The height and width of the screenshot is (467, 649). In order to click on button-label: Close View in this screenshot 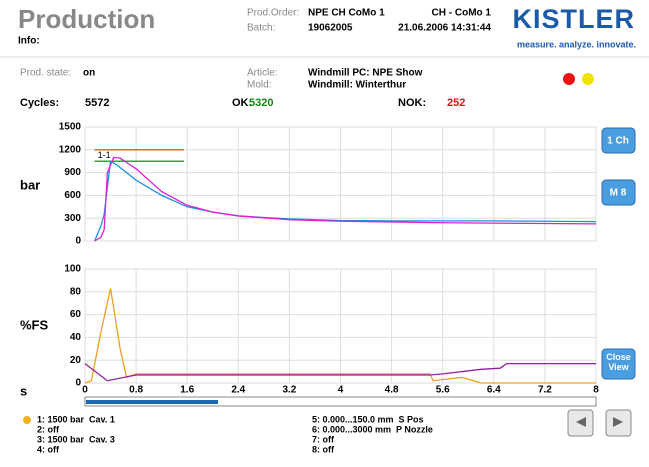, I will do `click(618, 362)`.